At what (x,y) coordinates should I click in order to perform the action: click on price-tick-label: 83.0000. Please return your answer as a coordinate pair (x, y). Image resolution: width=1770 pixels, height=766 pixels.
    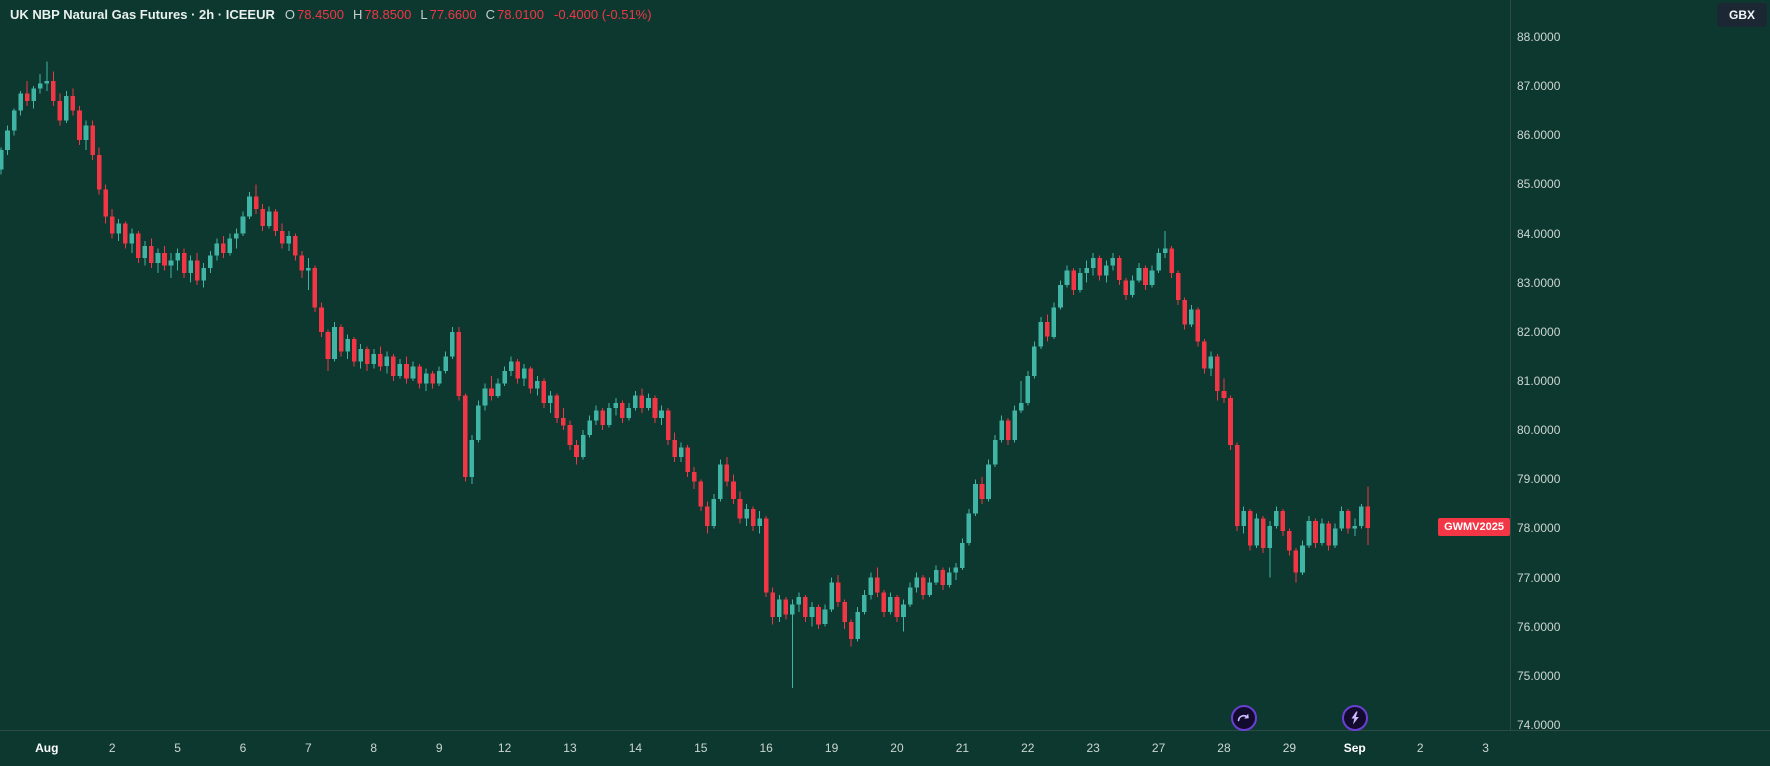
    Looking at the image, I should click on (1539, 282).